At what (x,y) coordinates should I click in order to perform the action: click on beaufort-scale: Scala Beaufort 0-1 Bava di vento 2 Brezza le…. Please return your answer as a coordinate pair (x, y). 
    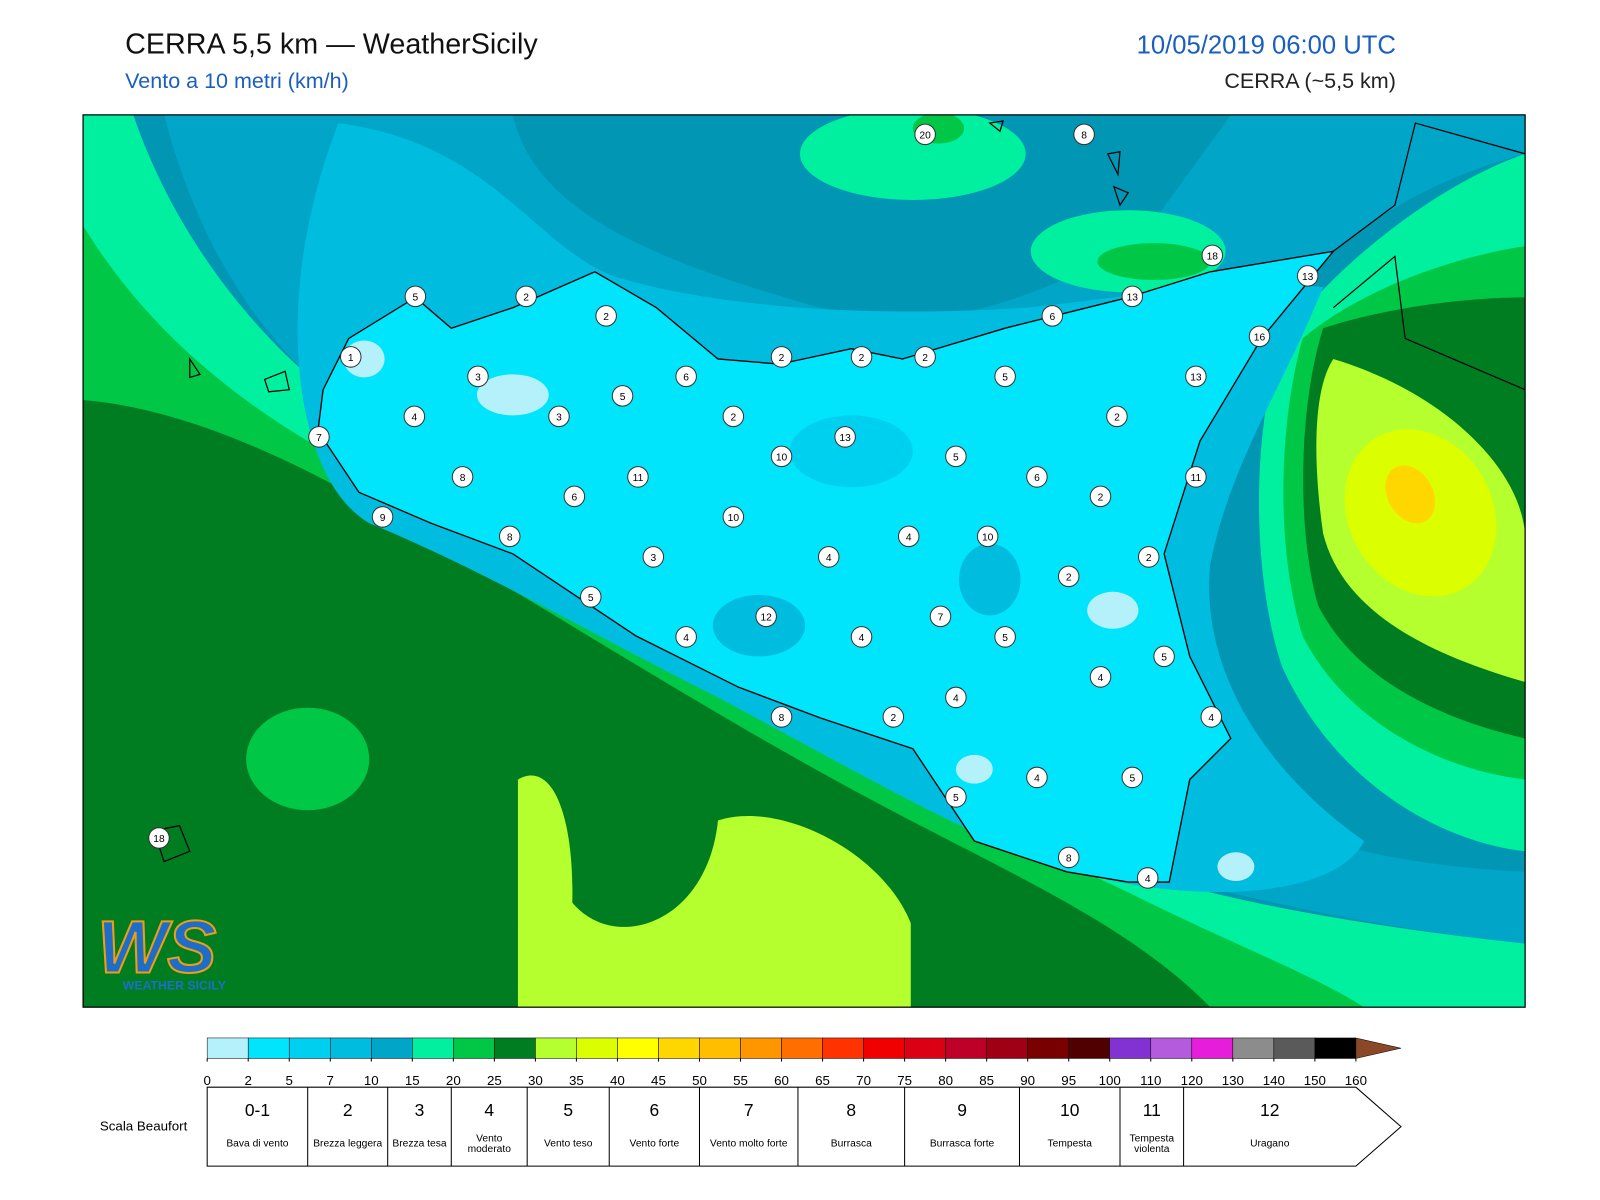
    Looking at the image, I should click on (750, 1126).